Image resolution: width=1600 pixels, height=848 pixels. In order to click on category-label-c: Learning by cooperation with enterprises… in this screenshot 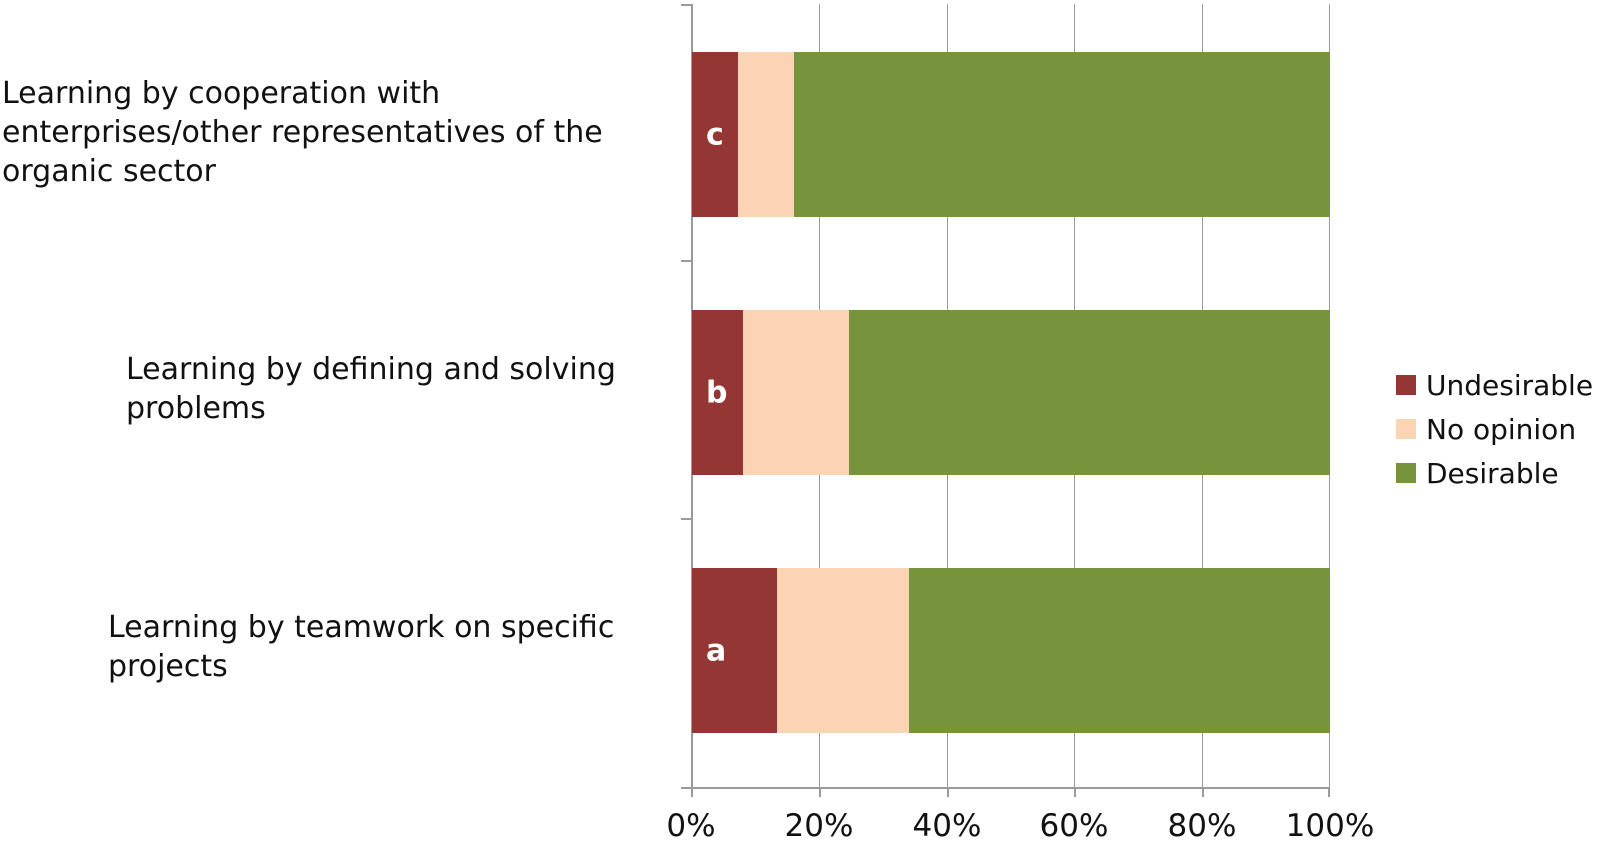, I will do `click(302, 132)`.